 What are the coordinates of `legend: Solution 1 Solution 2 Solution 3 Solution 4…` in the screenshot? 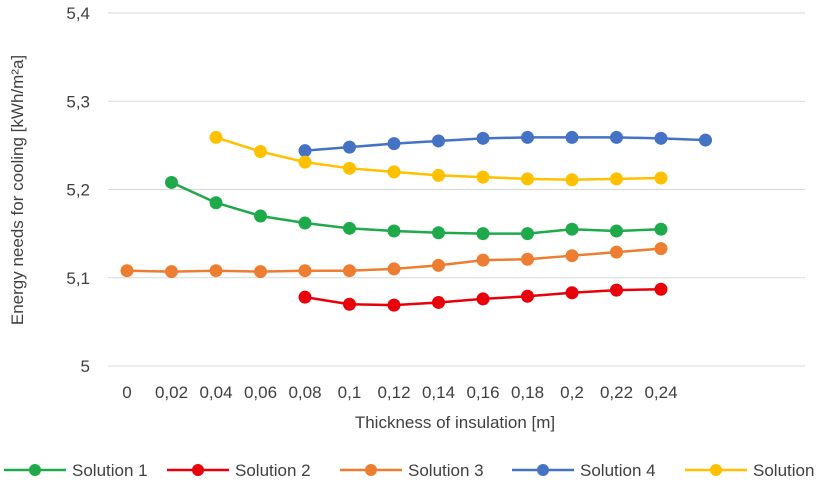 It's located at (410, 470).